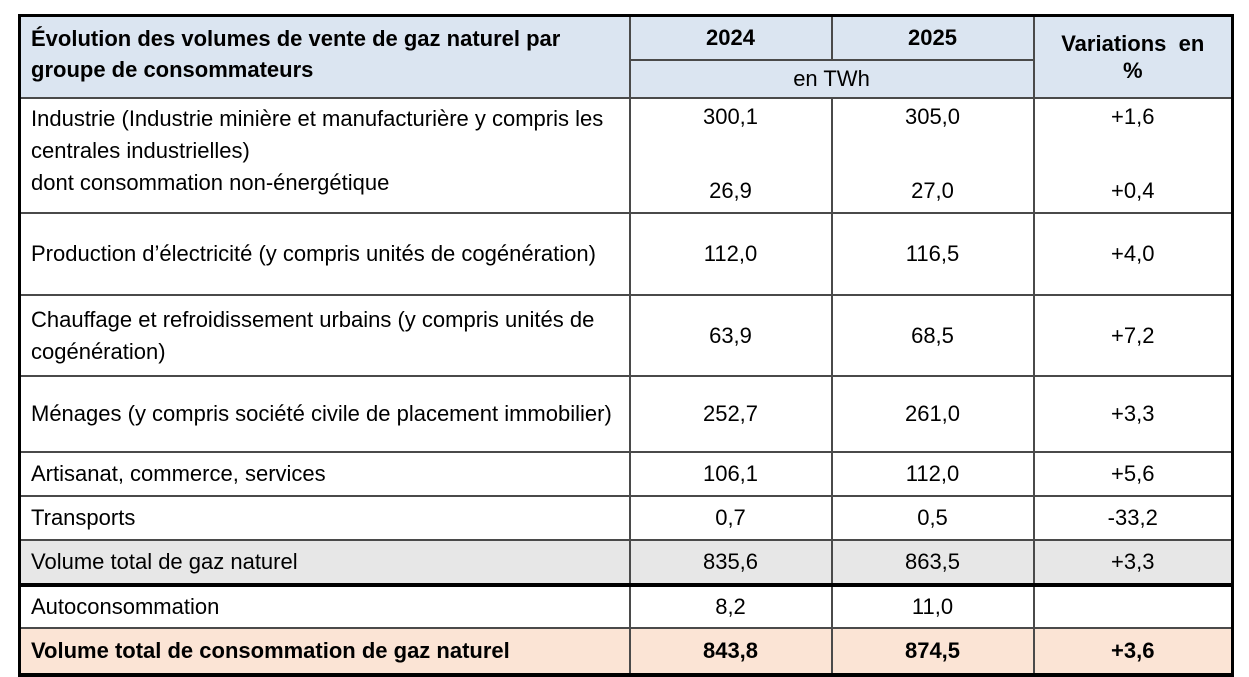  What do you see at coordinates (1133, 474) in the screenshot?
I see `cell-variation: +5,6` at bounding box center [1133, 474].